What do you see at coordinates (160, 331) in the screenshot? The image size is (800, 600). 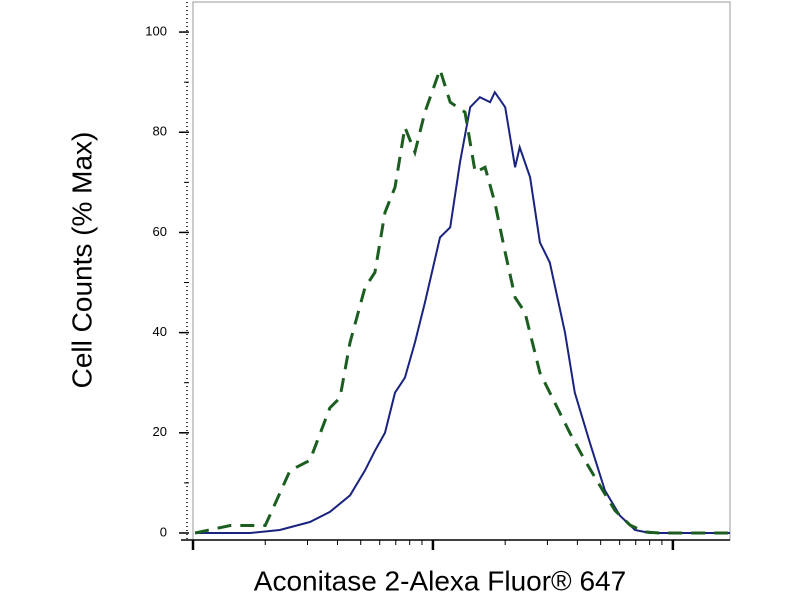 I see `y-tick-label: 40` at bounding box center [160, 331].